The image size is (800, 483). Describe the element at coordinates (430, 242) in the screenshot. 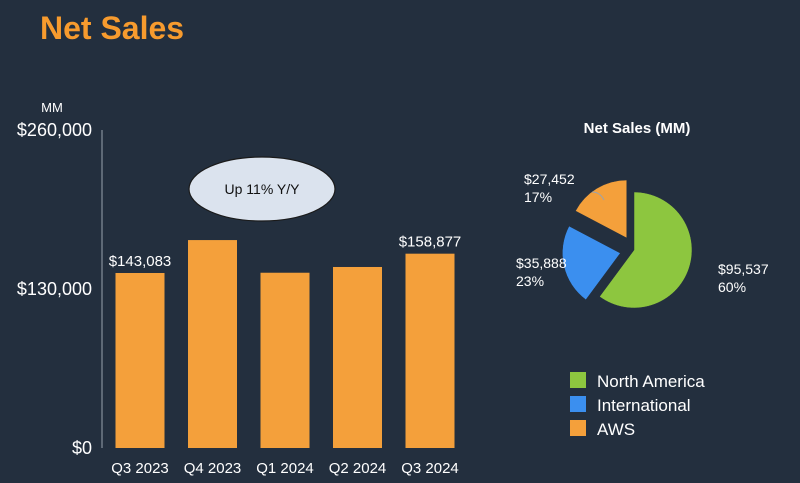

I see `bar-data-label: $158,877` at that location.